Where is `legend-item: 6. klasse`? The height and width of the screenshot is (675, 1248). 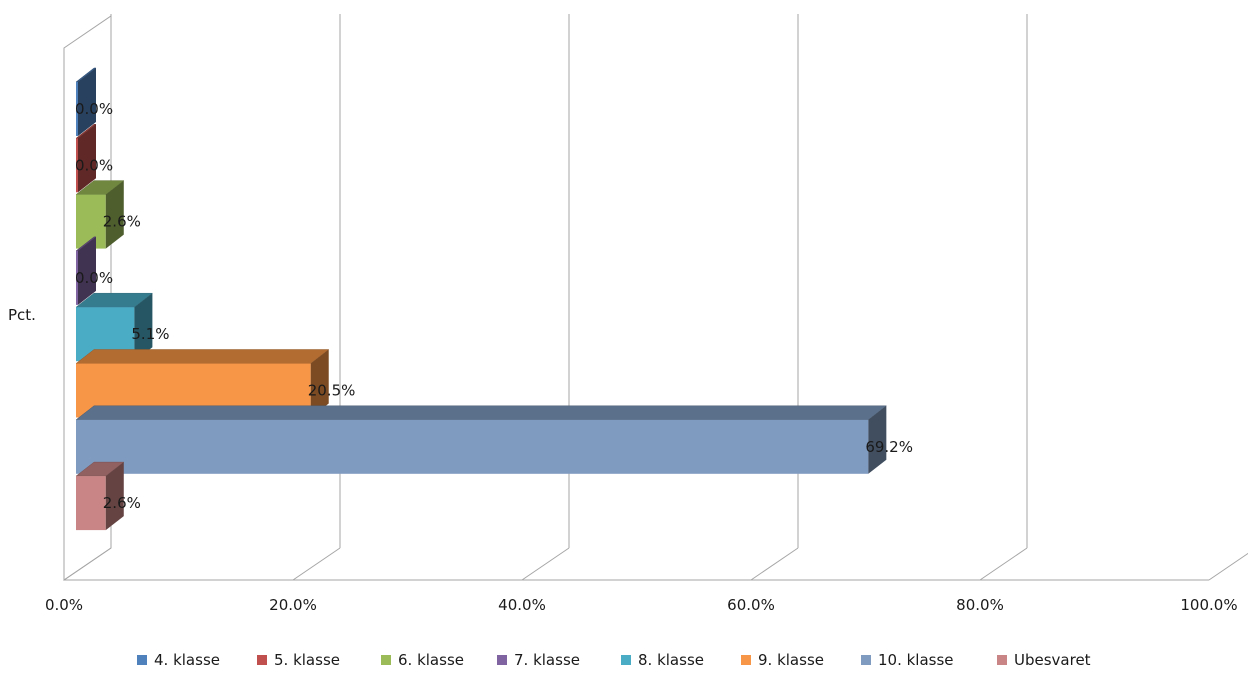 legend-item: 6. klasse is located at coordinates (422, 660).